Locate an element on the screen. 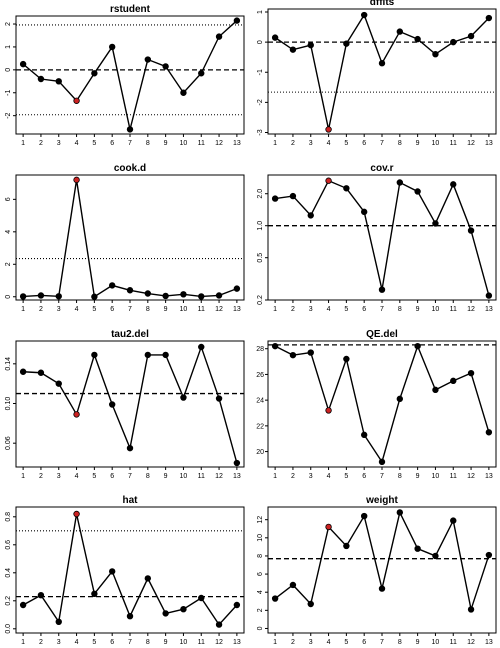  x-tick-label: 8 is located at coordinates (148, 143).